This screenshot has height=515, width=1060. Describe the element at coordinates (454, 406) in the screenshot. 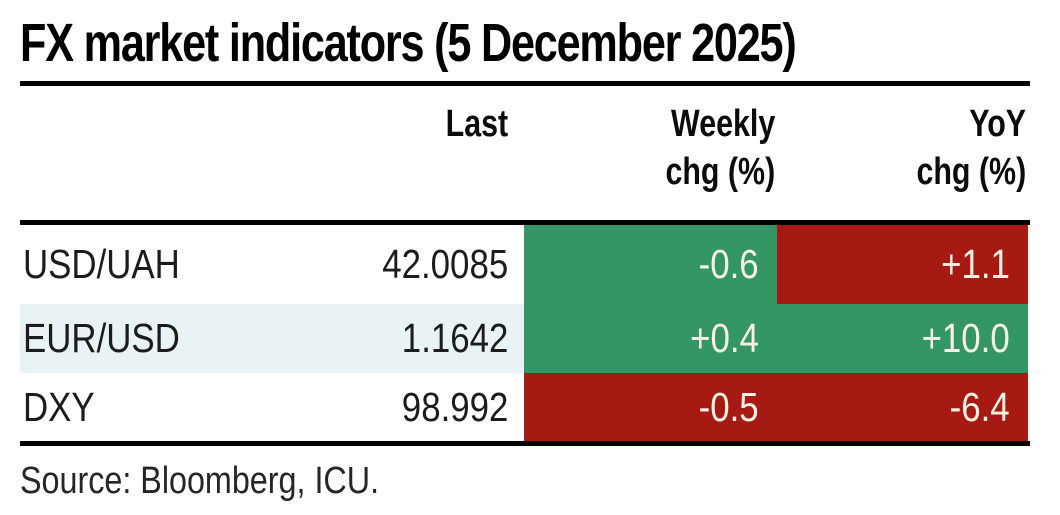

I see `last-value: 98.992` at that location.